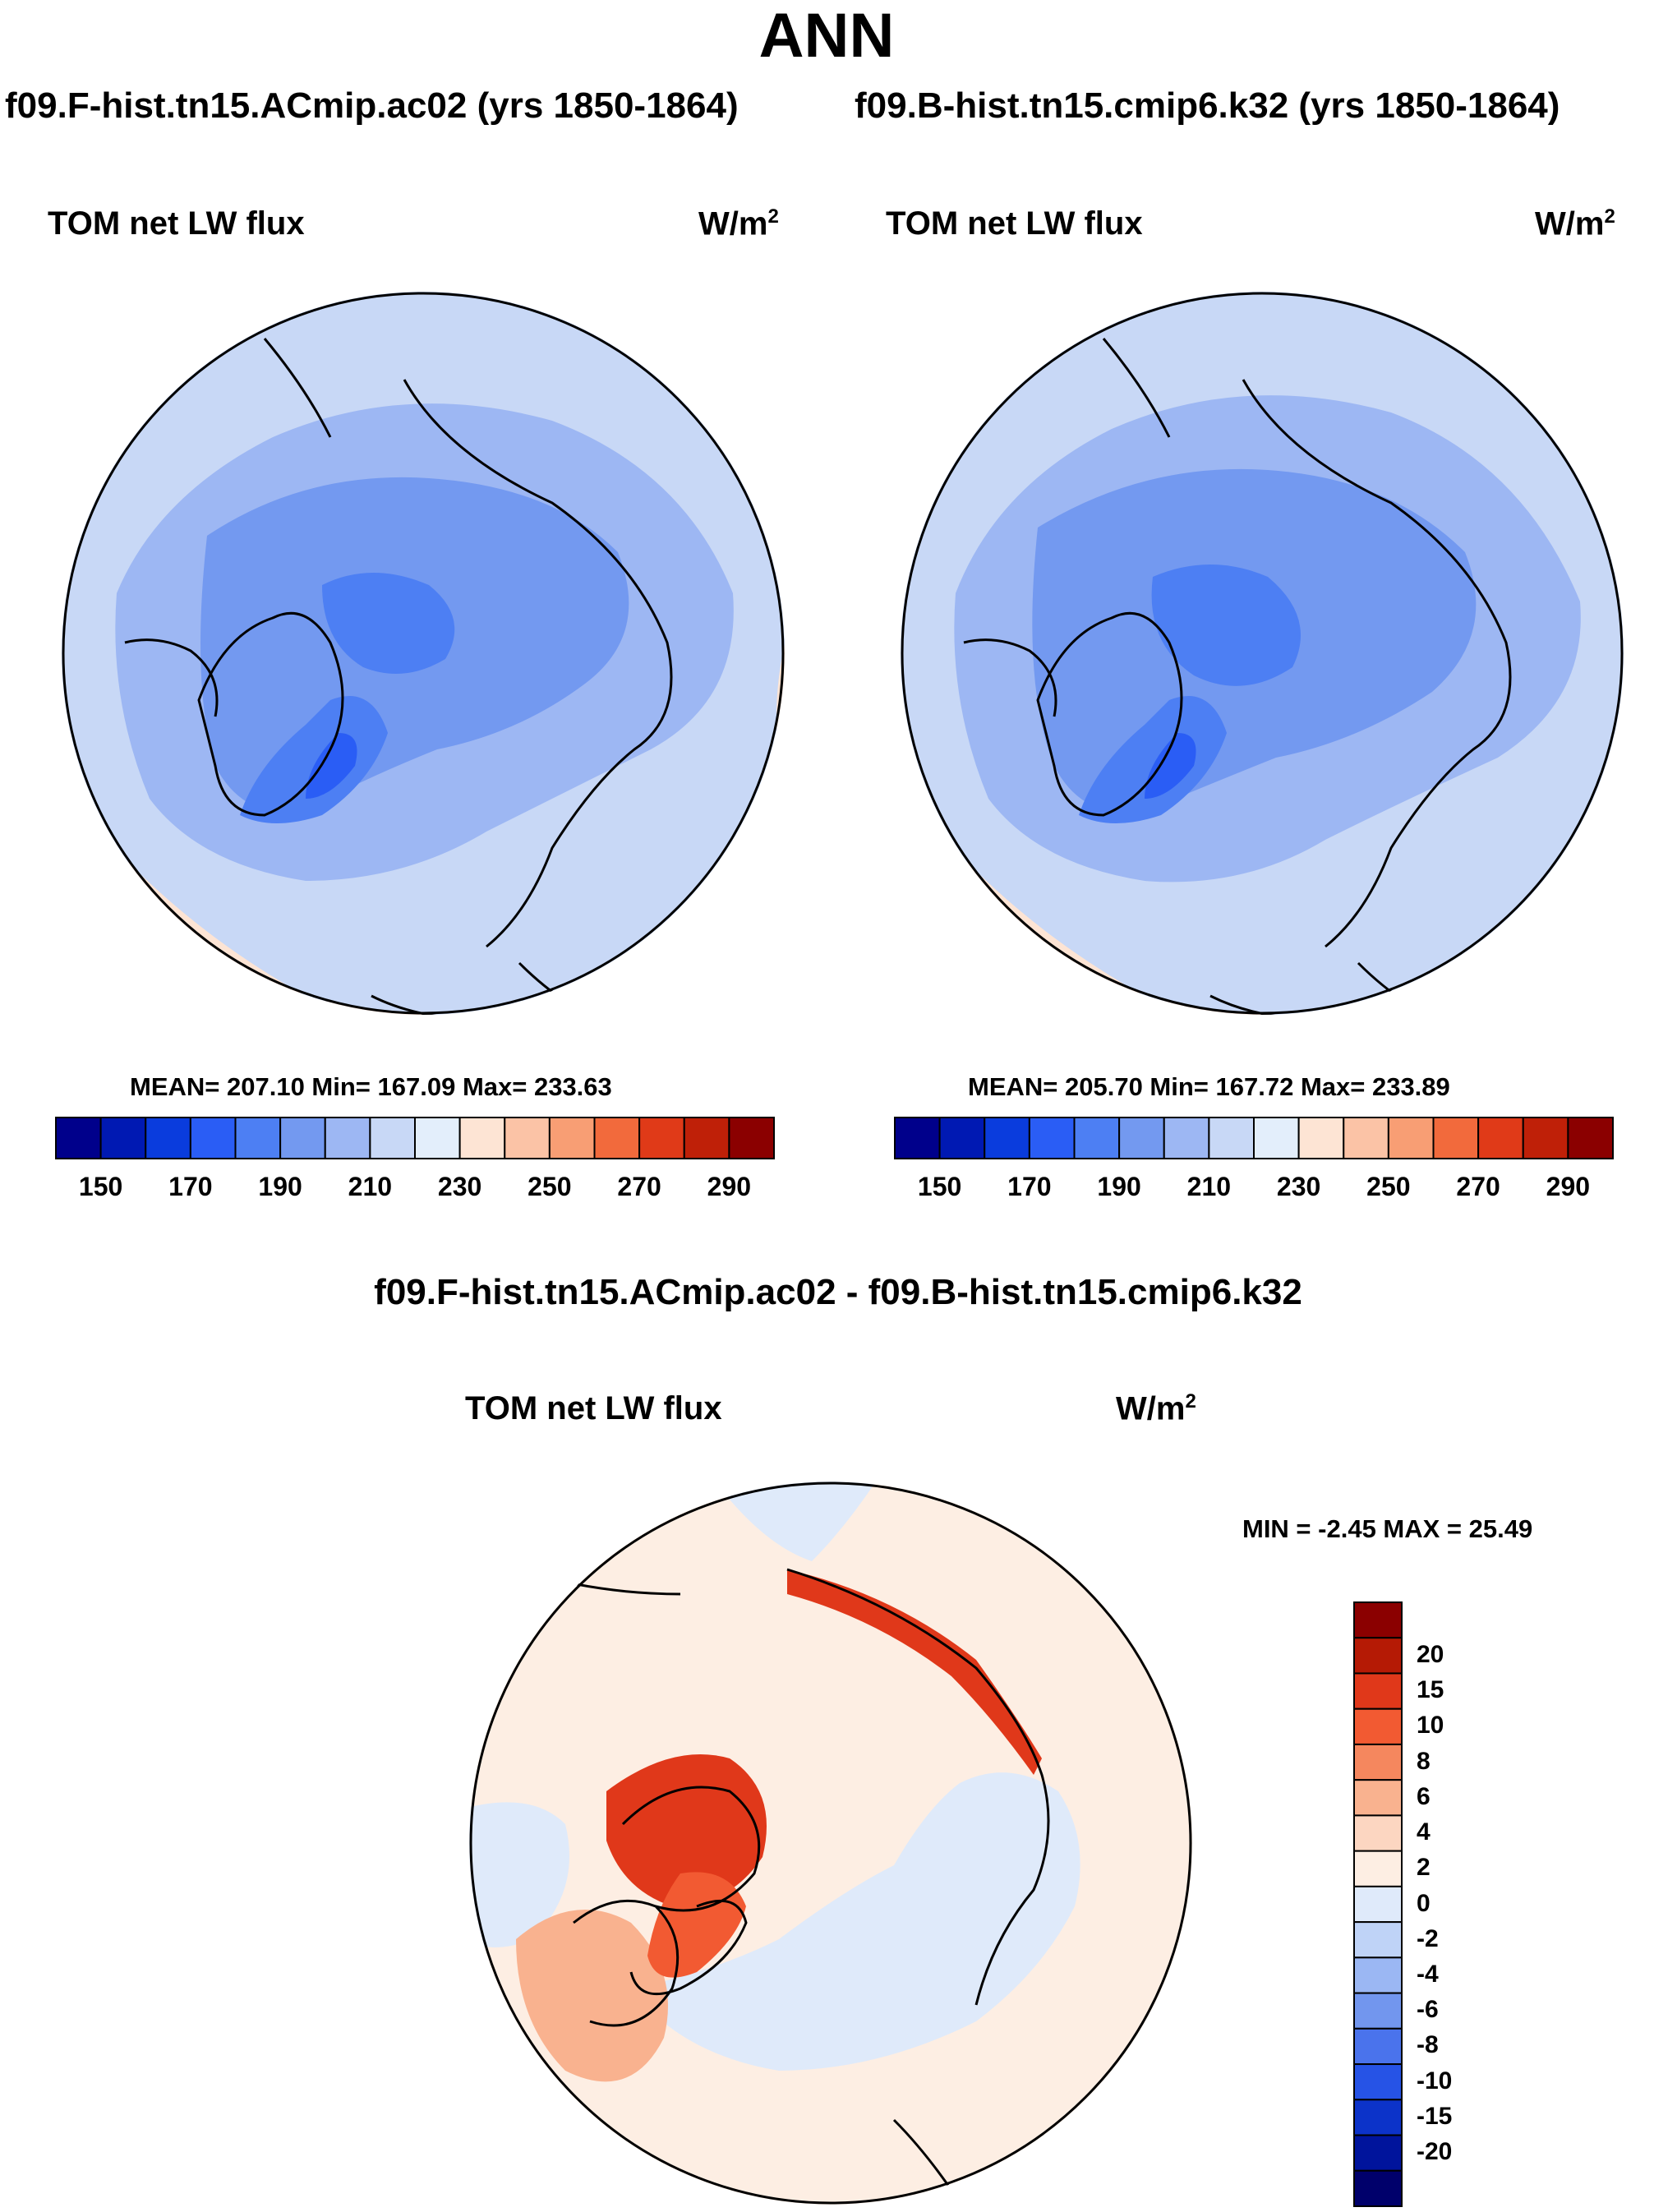 This screenshot has width=1654, height=2212. What do you see at coordinates (826, 36) in the screenshot?
I see `page-title: ANN` at bounding box center [826, 36].